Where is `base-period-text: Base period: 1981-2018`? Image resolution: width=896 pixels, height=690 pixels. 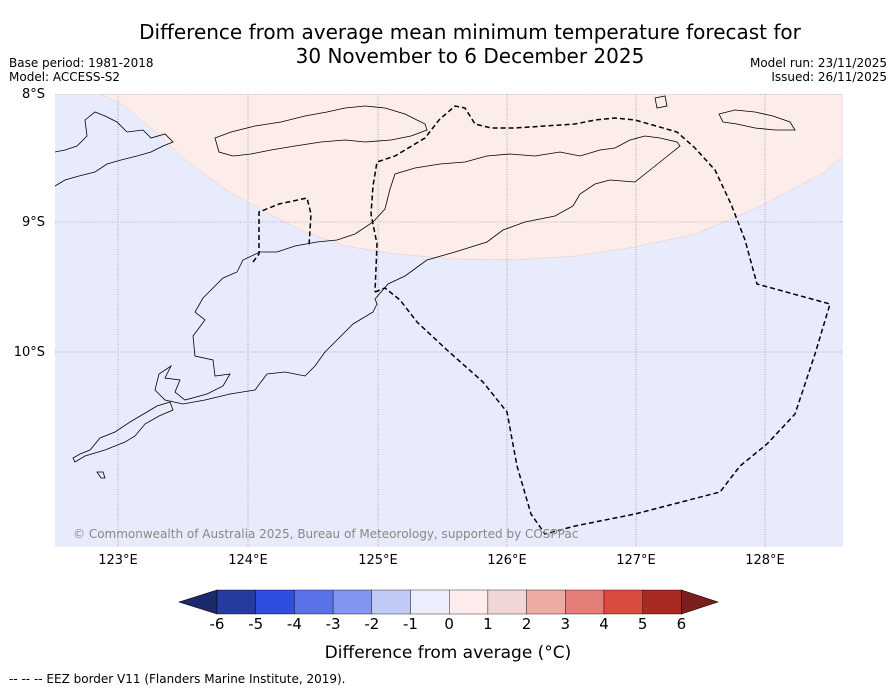
base-period-text: Base period: 1981-2018 is located at coordinates (81, 63).